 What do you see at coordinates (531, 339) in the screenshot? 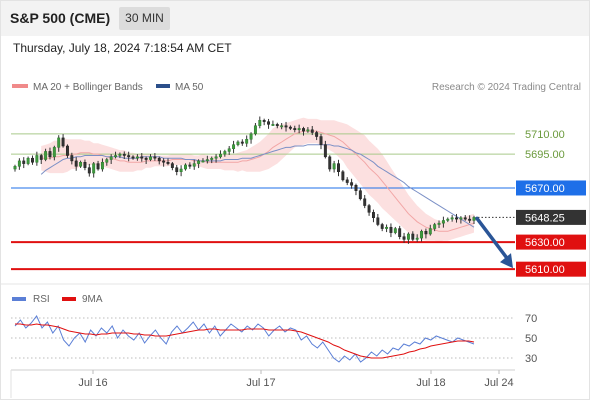
I see `rsi-tick-labels: 70 50 30` at bounding box center [531, 339].